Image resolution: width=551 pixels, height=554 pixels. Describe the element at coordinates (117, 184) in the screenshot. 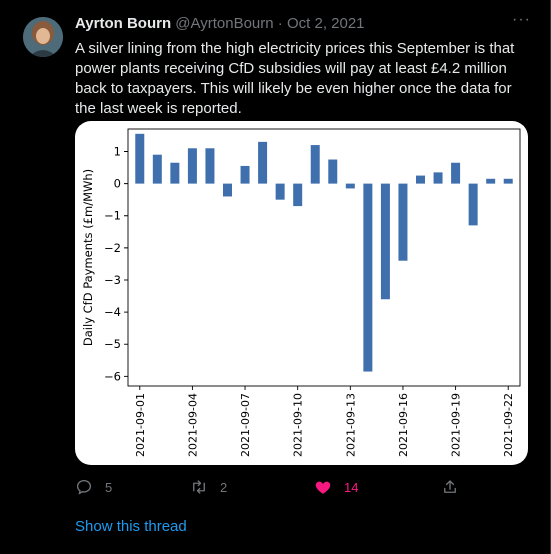

I see `y-tick-label: 0` at that location.